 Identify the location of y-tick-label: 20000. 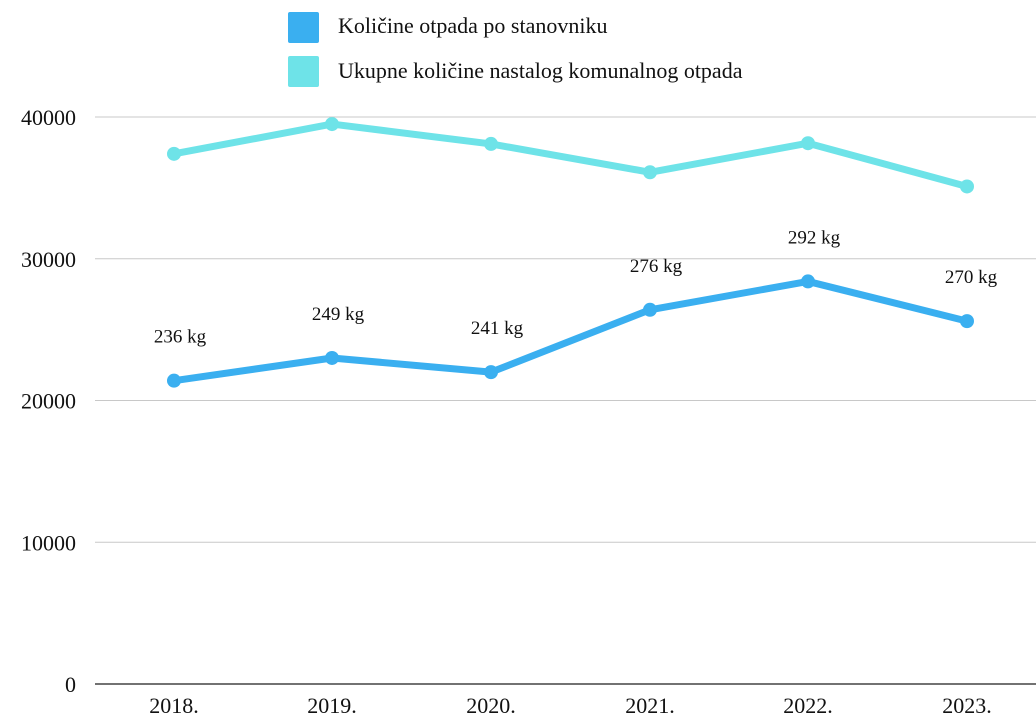
(48, 401).